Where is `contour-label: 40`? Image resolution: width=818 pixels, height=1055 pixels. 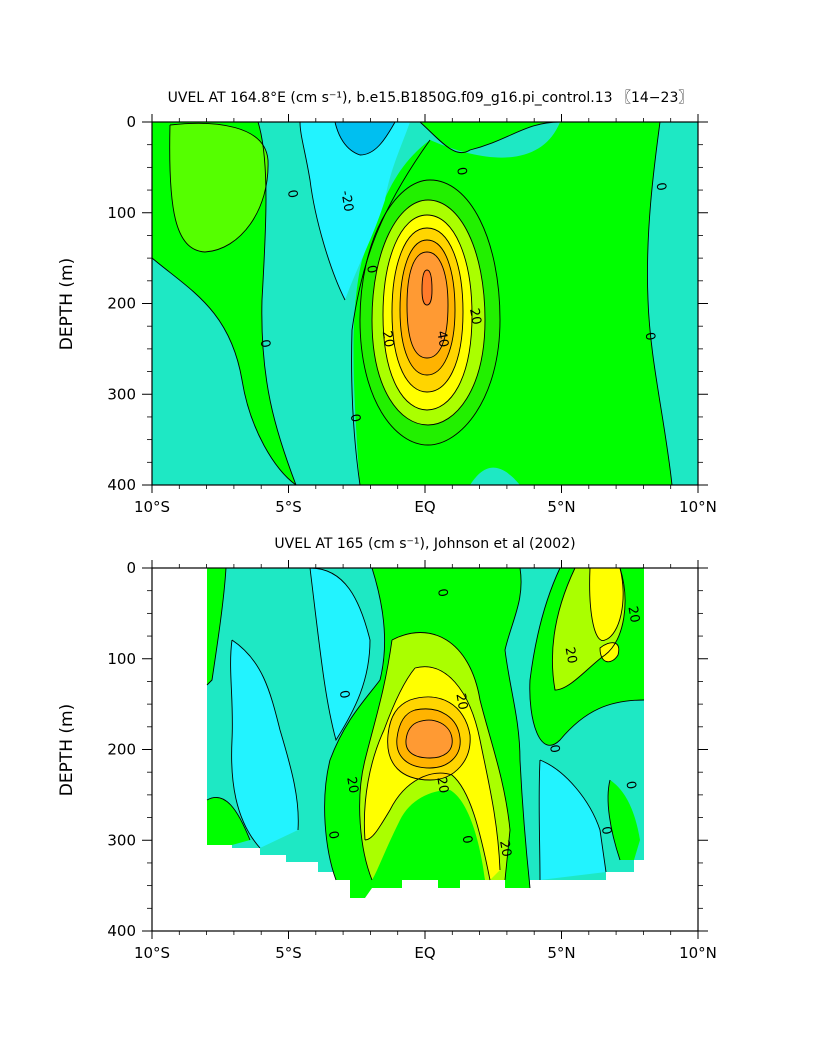 contour-label: 40 is located at coordinates (442, 339).